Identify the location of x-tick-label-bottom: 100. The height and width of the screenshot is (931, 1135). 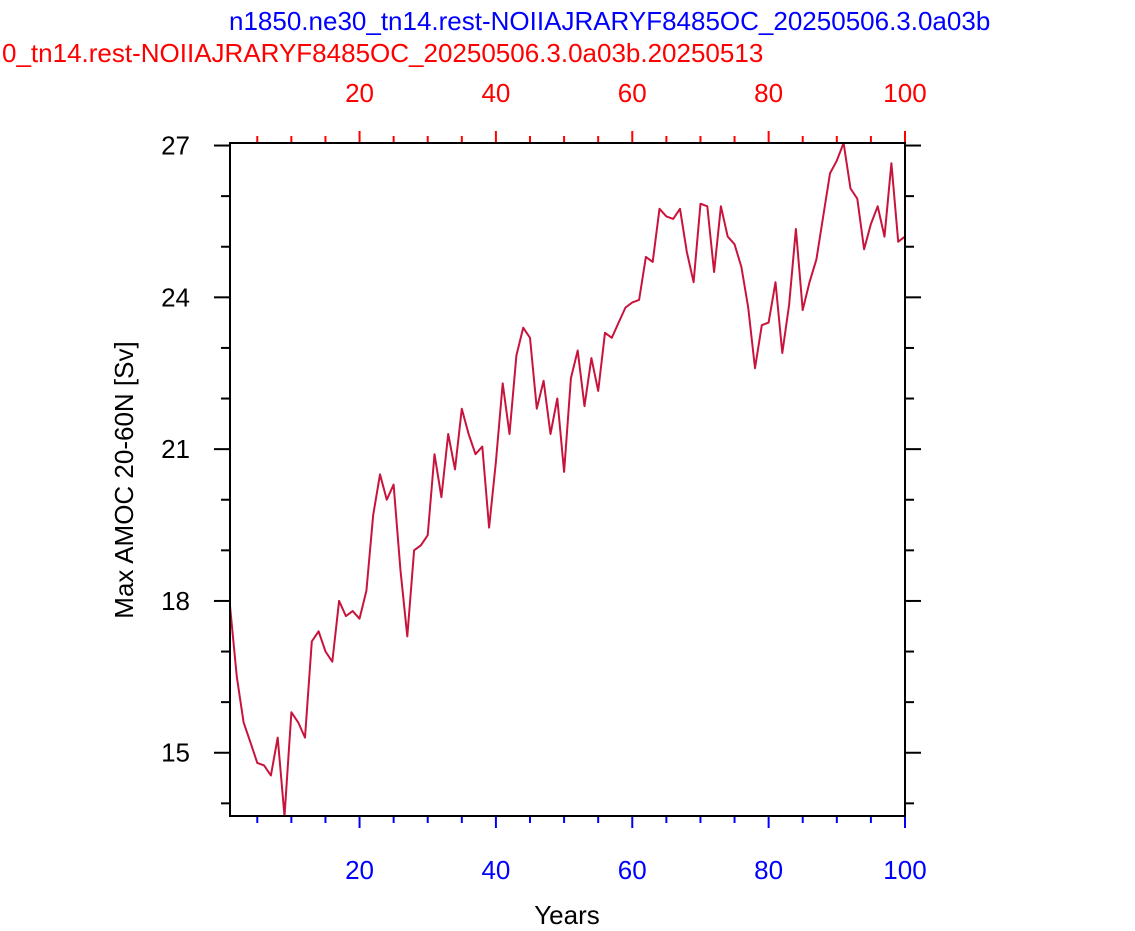
(904, 870).